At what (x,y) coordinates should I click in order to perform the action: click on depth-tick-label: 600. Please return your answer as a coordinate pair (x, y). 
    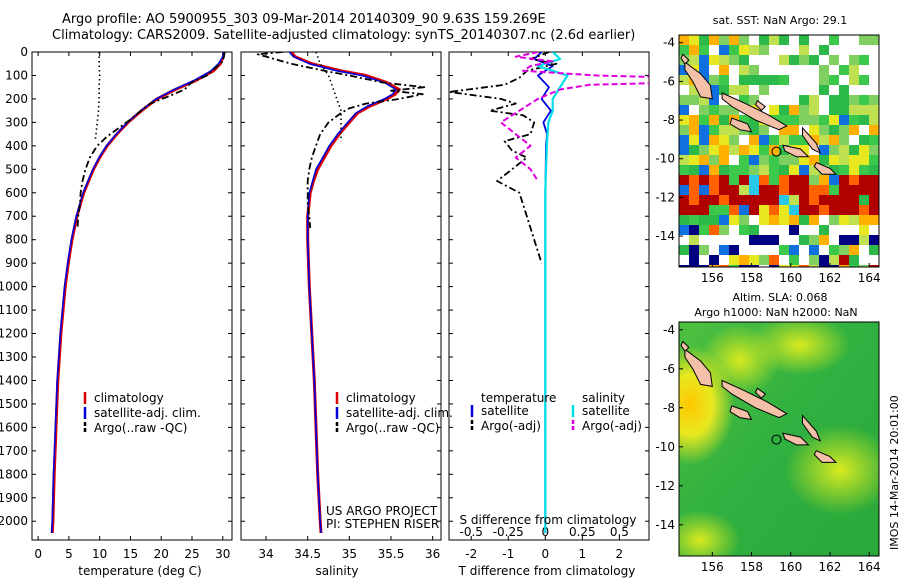
    Looking at the image, I should click on (16, 193).